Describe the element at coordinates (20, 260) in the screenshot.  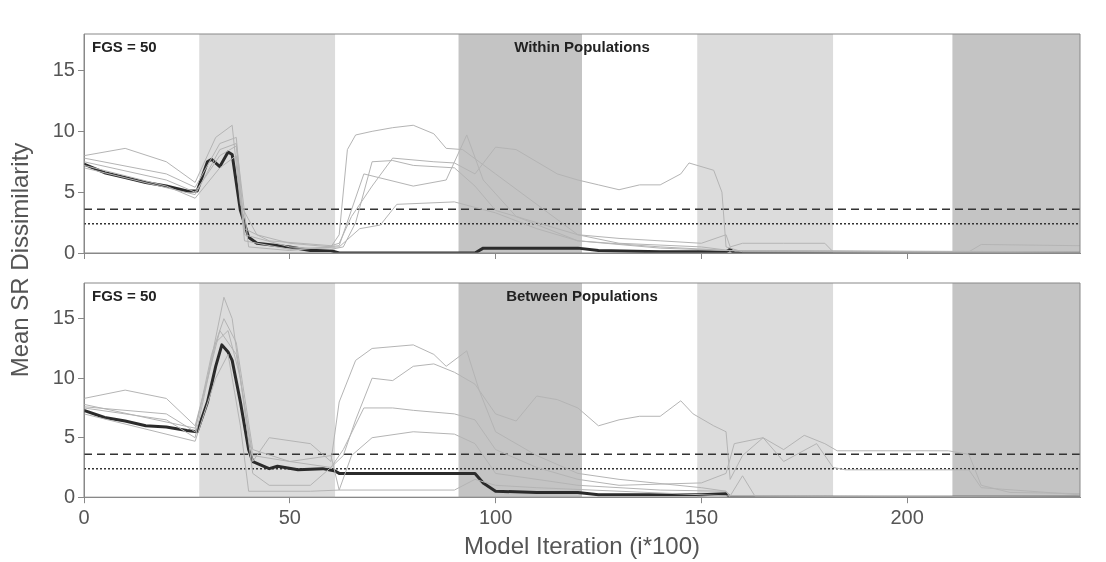
I see `y-axis-title: Mean SR Dissimilarity` at that location.